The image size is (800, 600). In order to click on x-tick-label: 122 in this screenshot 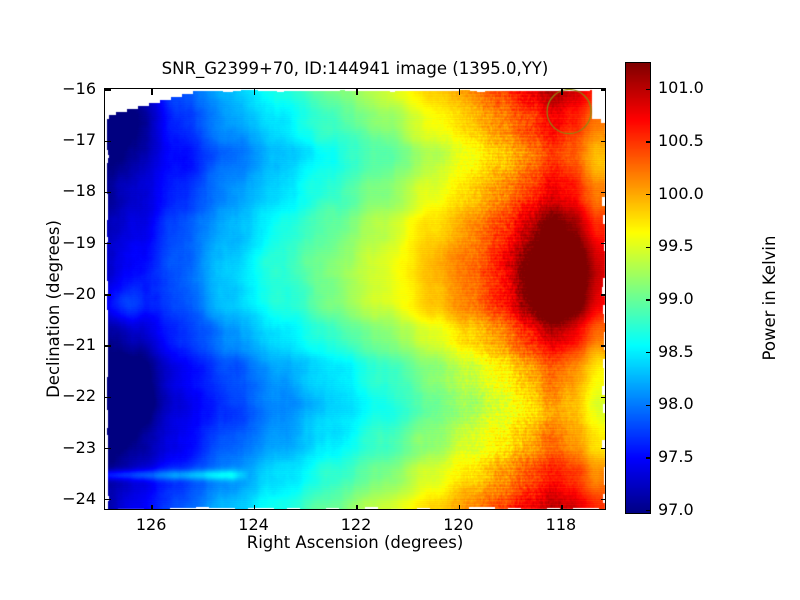, I will do `click(356, 524)`.